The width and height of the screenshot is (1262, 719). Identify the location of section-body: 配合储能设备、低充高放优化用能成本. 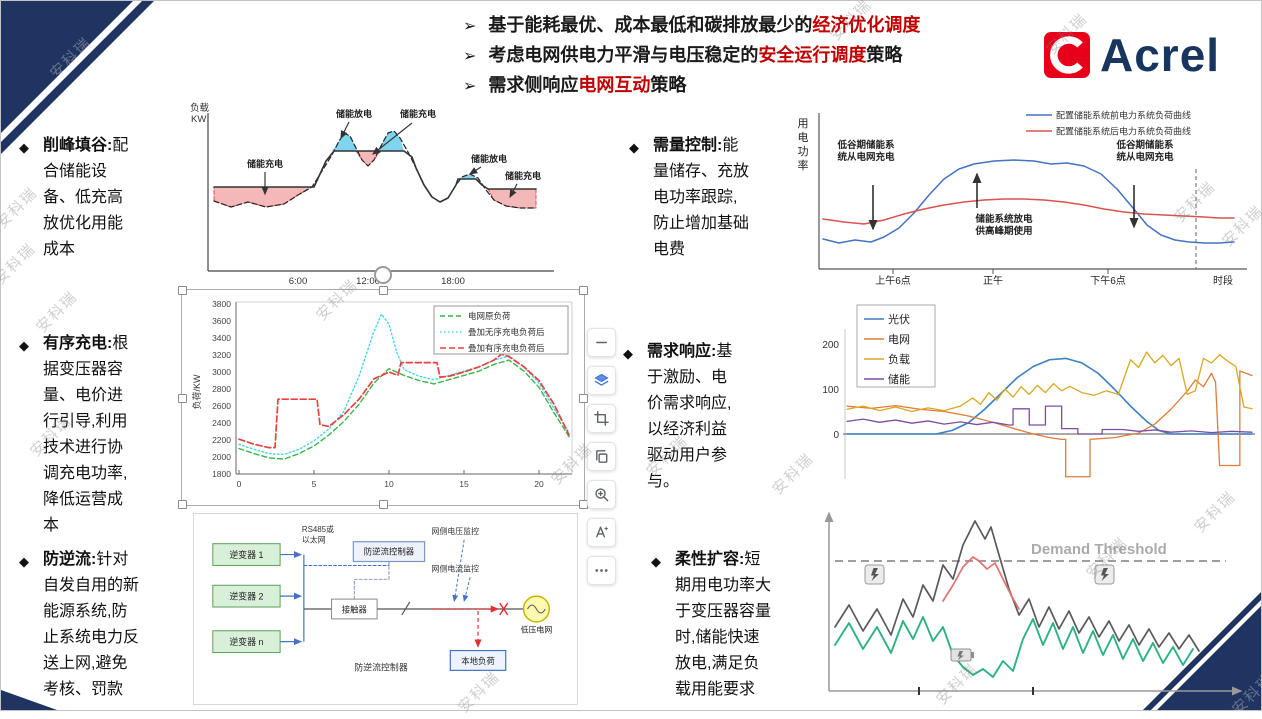
(86, 197).